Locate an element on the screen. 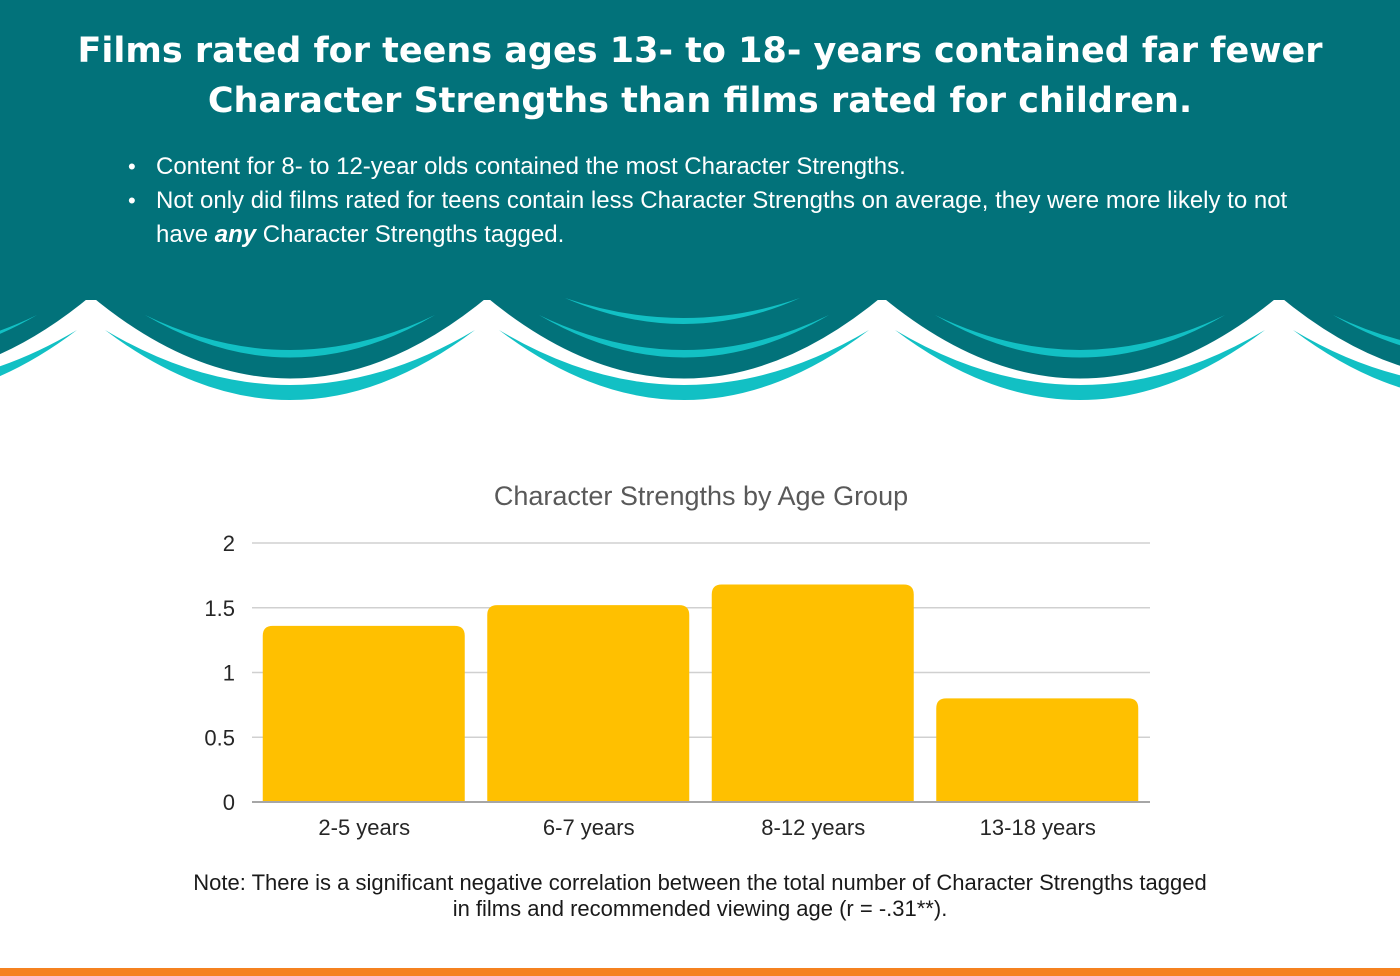 The height and width of the screenshot is (976, 1400). finding-2-emphasis: any is located at coordinates (235, 234).